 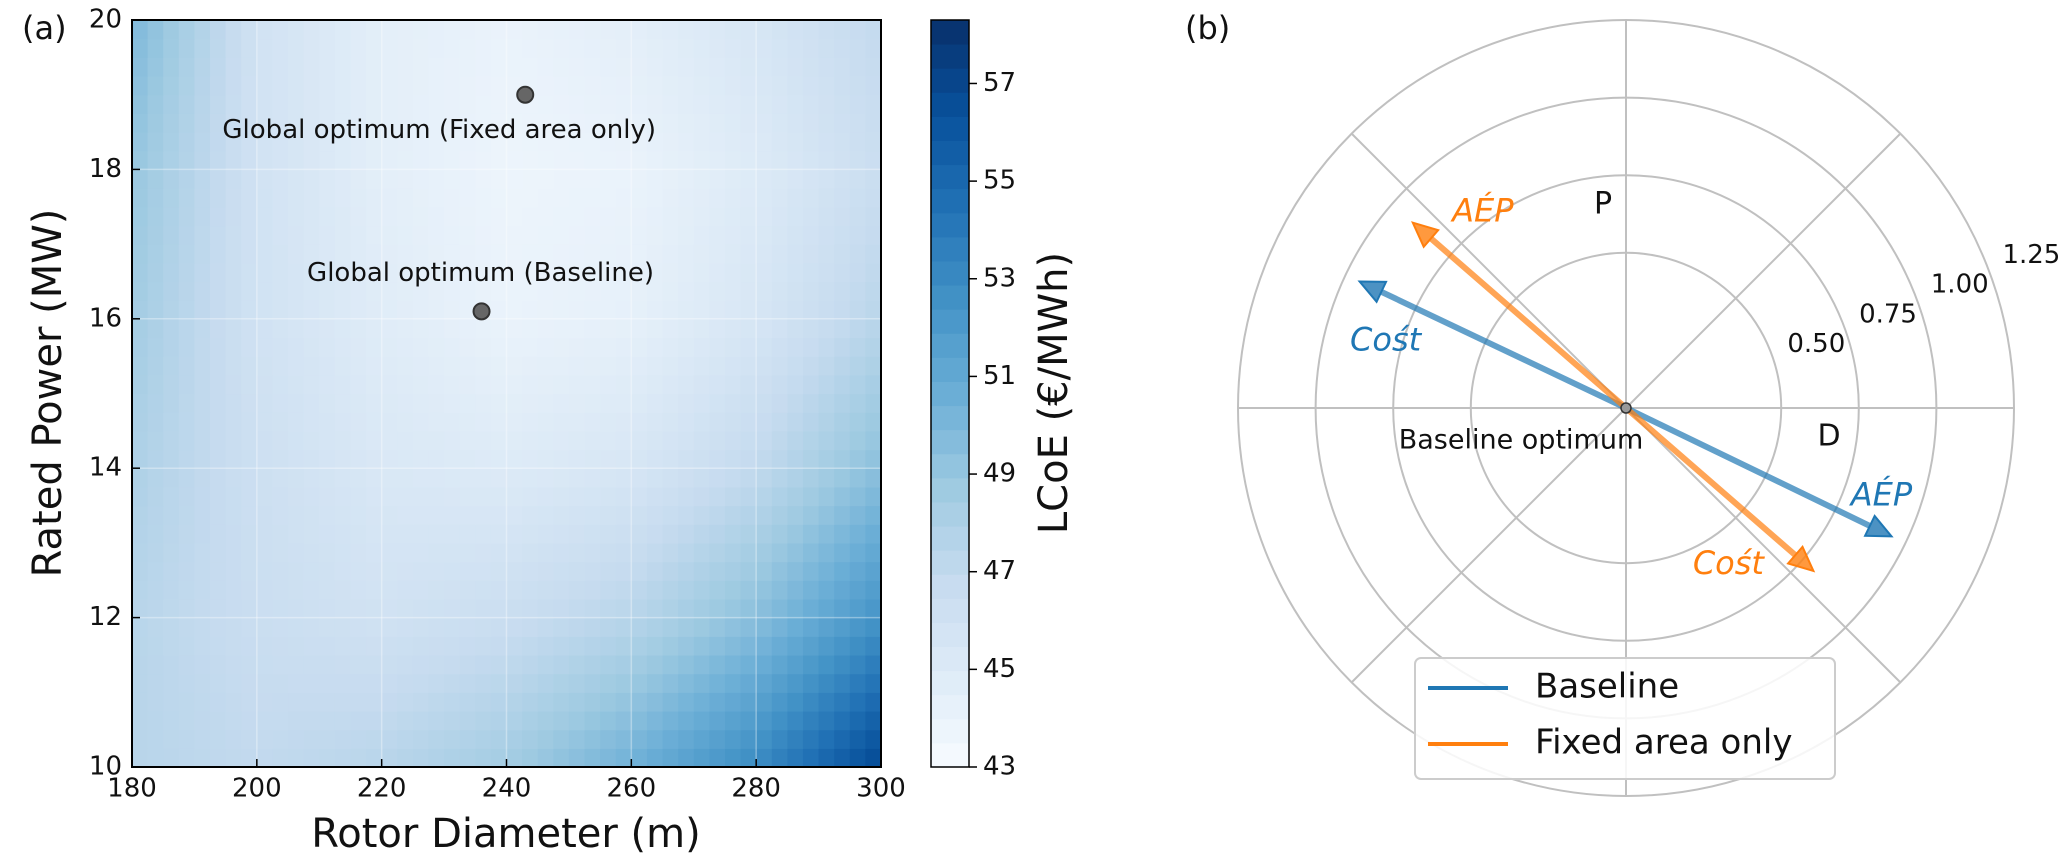 I want to click on arrow-shaft, so click(x=1748, y=467).